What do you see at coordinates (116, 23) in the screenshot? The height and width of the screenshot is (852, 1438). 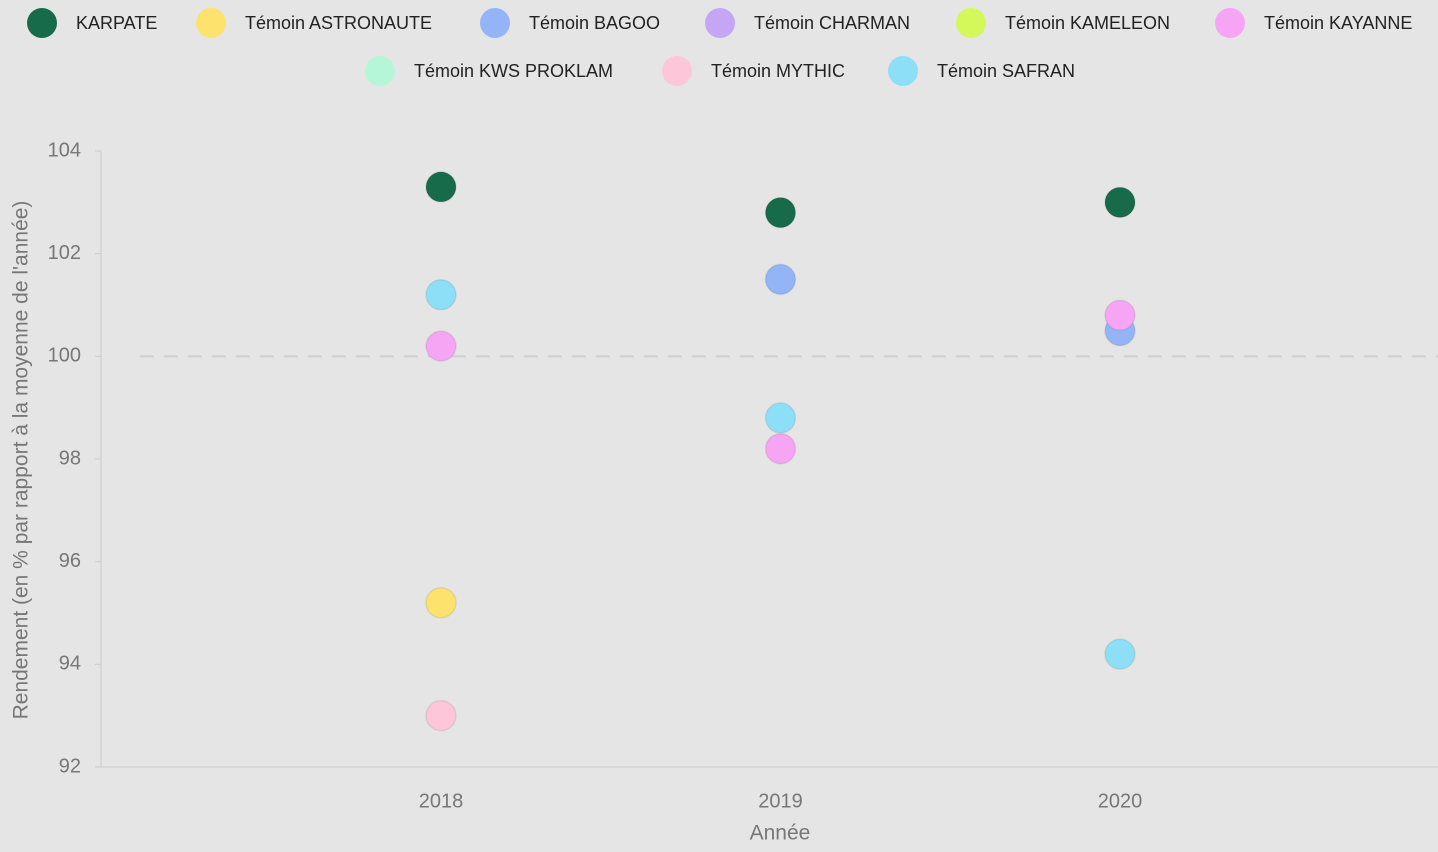 I see `legend-label: KARPATE` at bounding box center [116, 23].